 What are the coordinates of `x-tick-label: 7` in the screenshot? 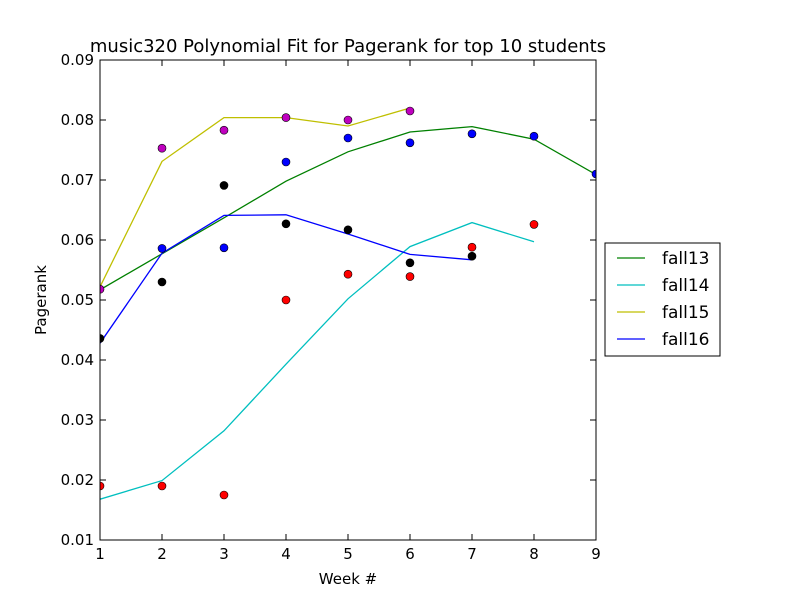 It's located at (472, 554).